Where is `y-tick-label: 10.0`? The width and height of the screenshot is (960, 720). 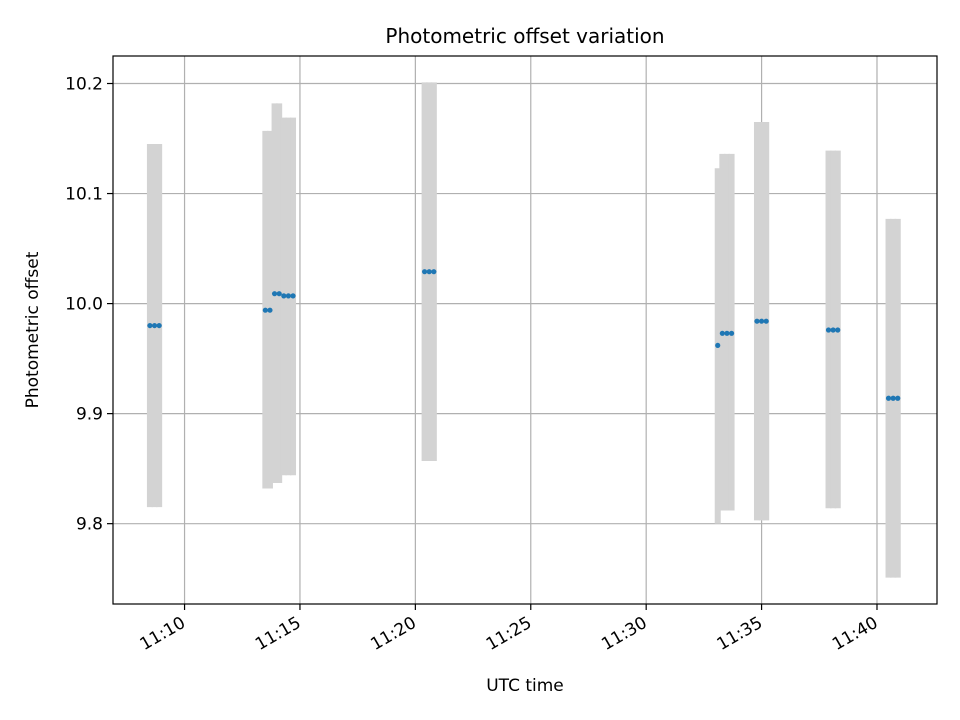
y-tick-label: 10.0 is located at coordinates (84, 305).